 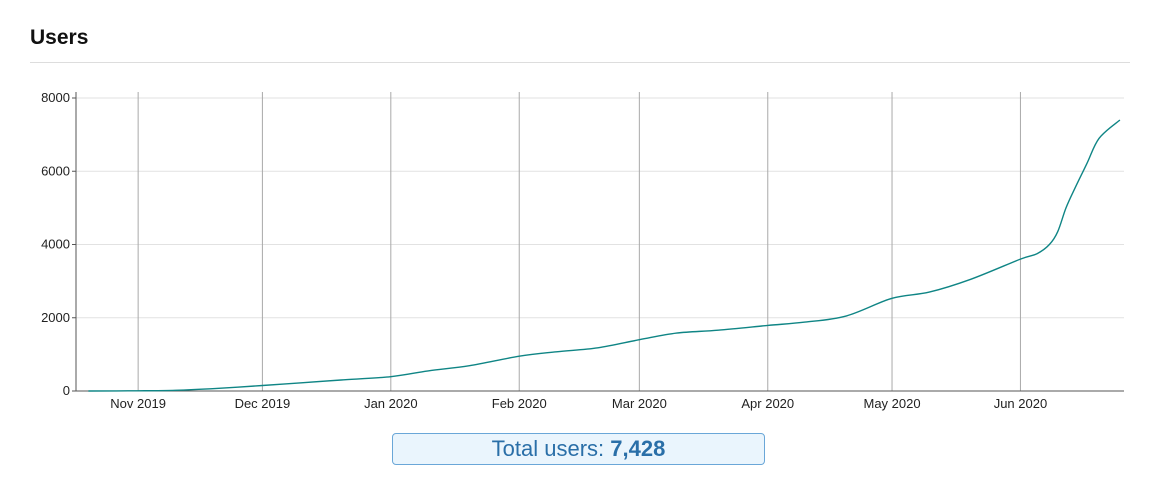 I want to click on x-tick-label: Jun 2020, so click(x=1021, y=403).